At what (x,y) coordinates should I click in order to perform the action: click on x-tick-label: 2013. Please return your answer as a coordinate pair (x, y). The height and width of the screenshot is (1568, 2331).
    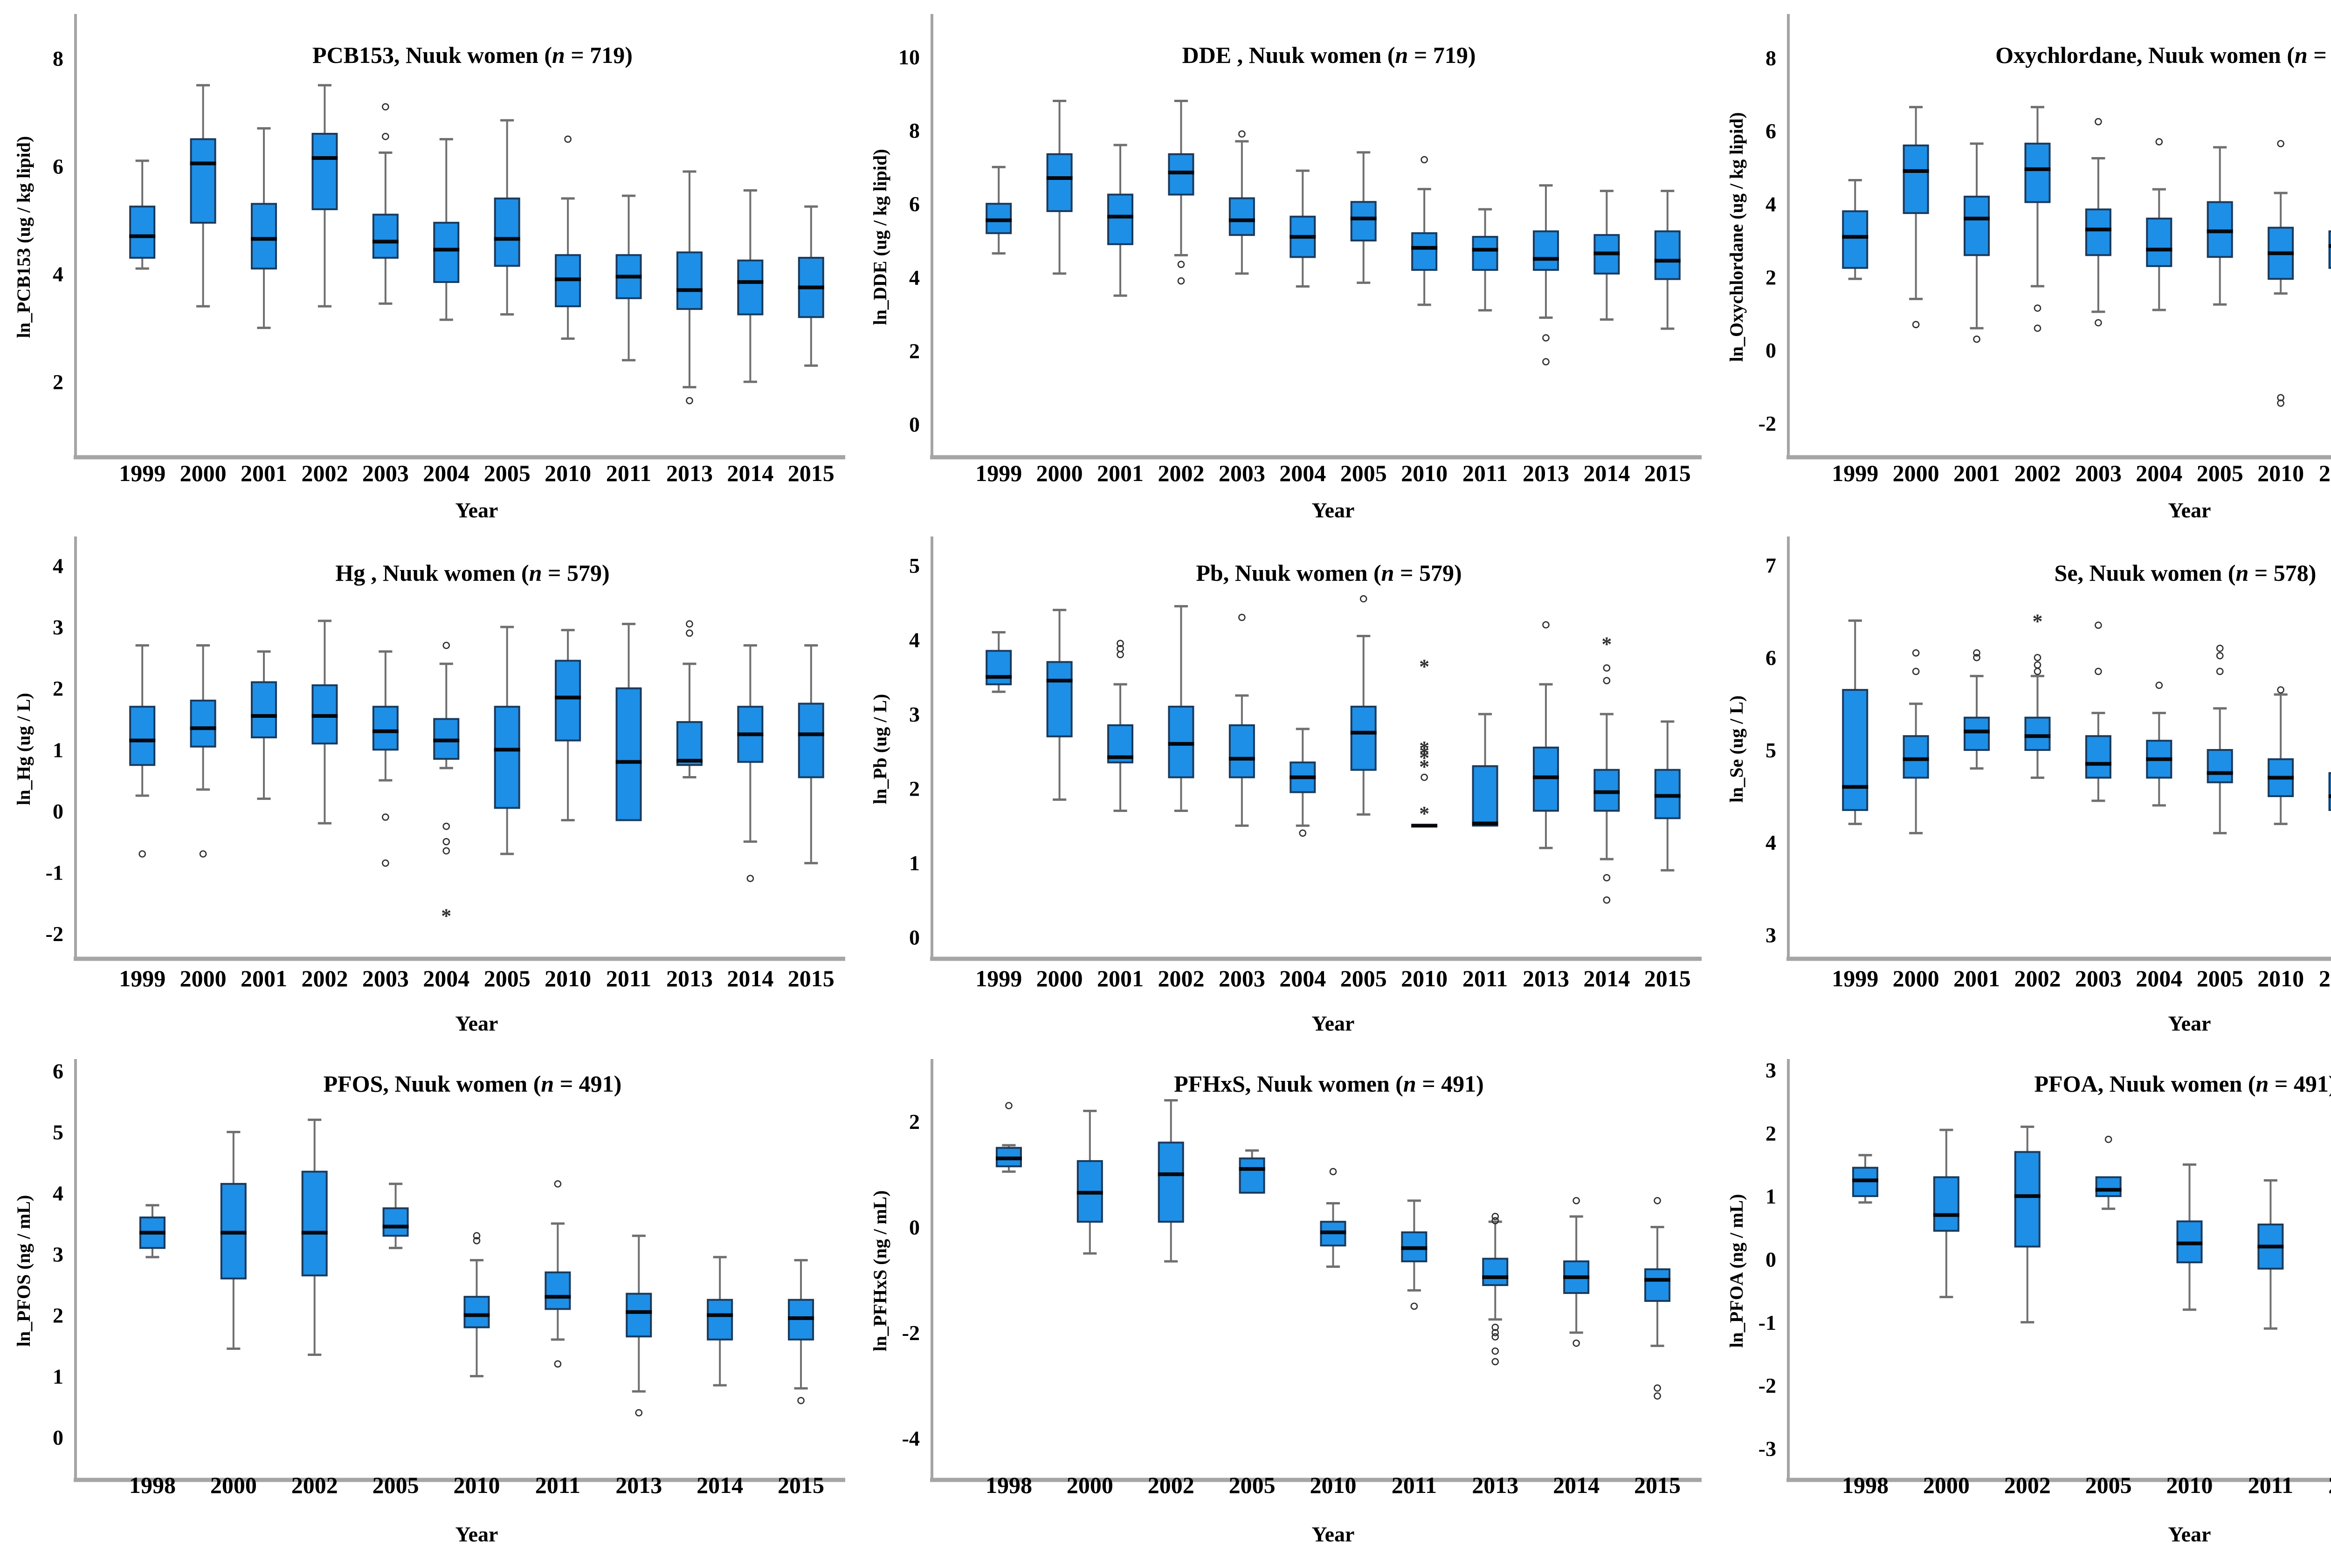
    Looking at the image, I should click on (1495, 1485).